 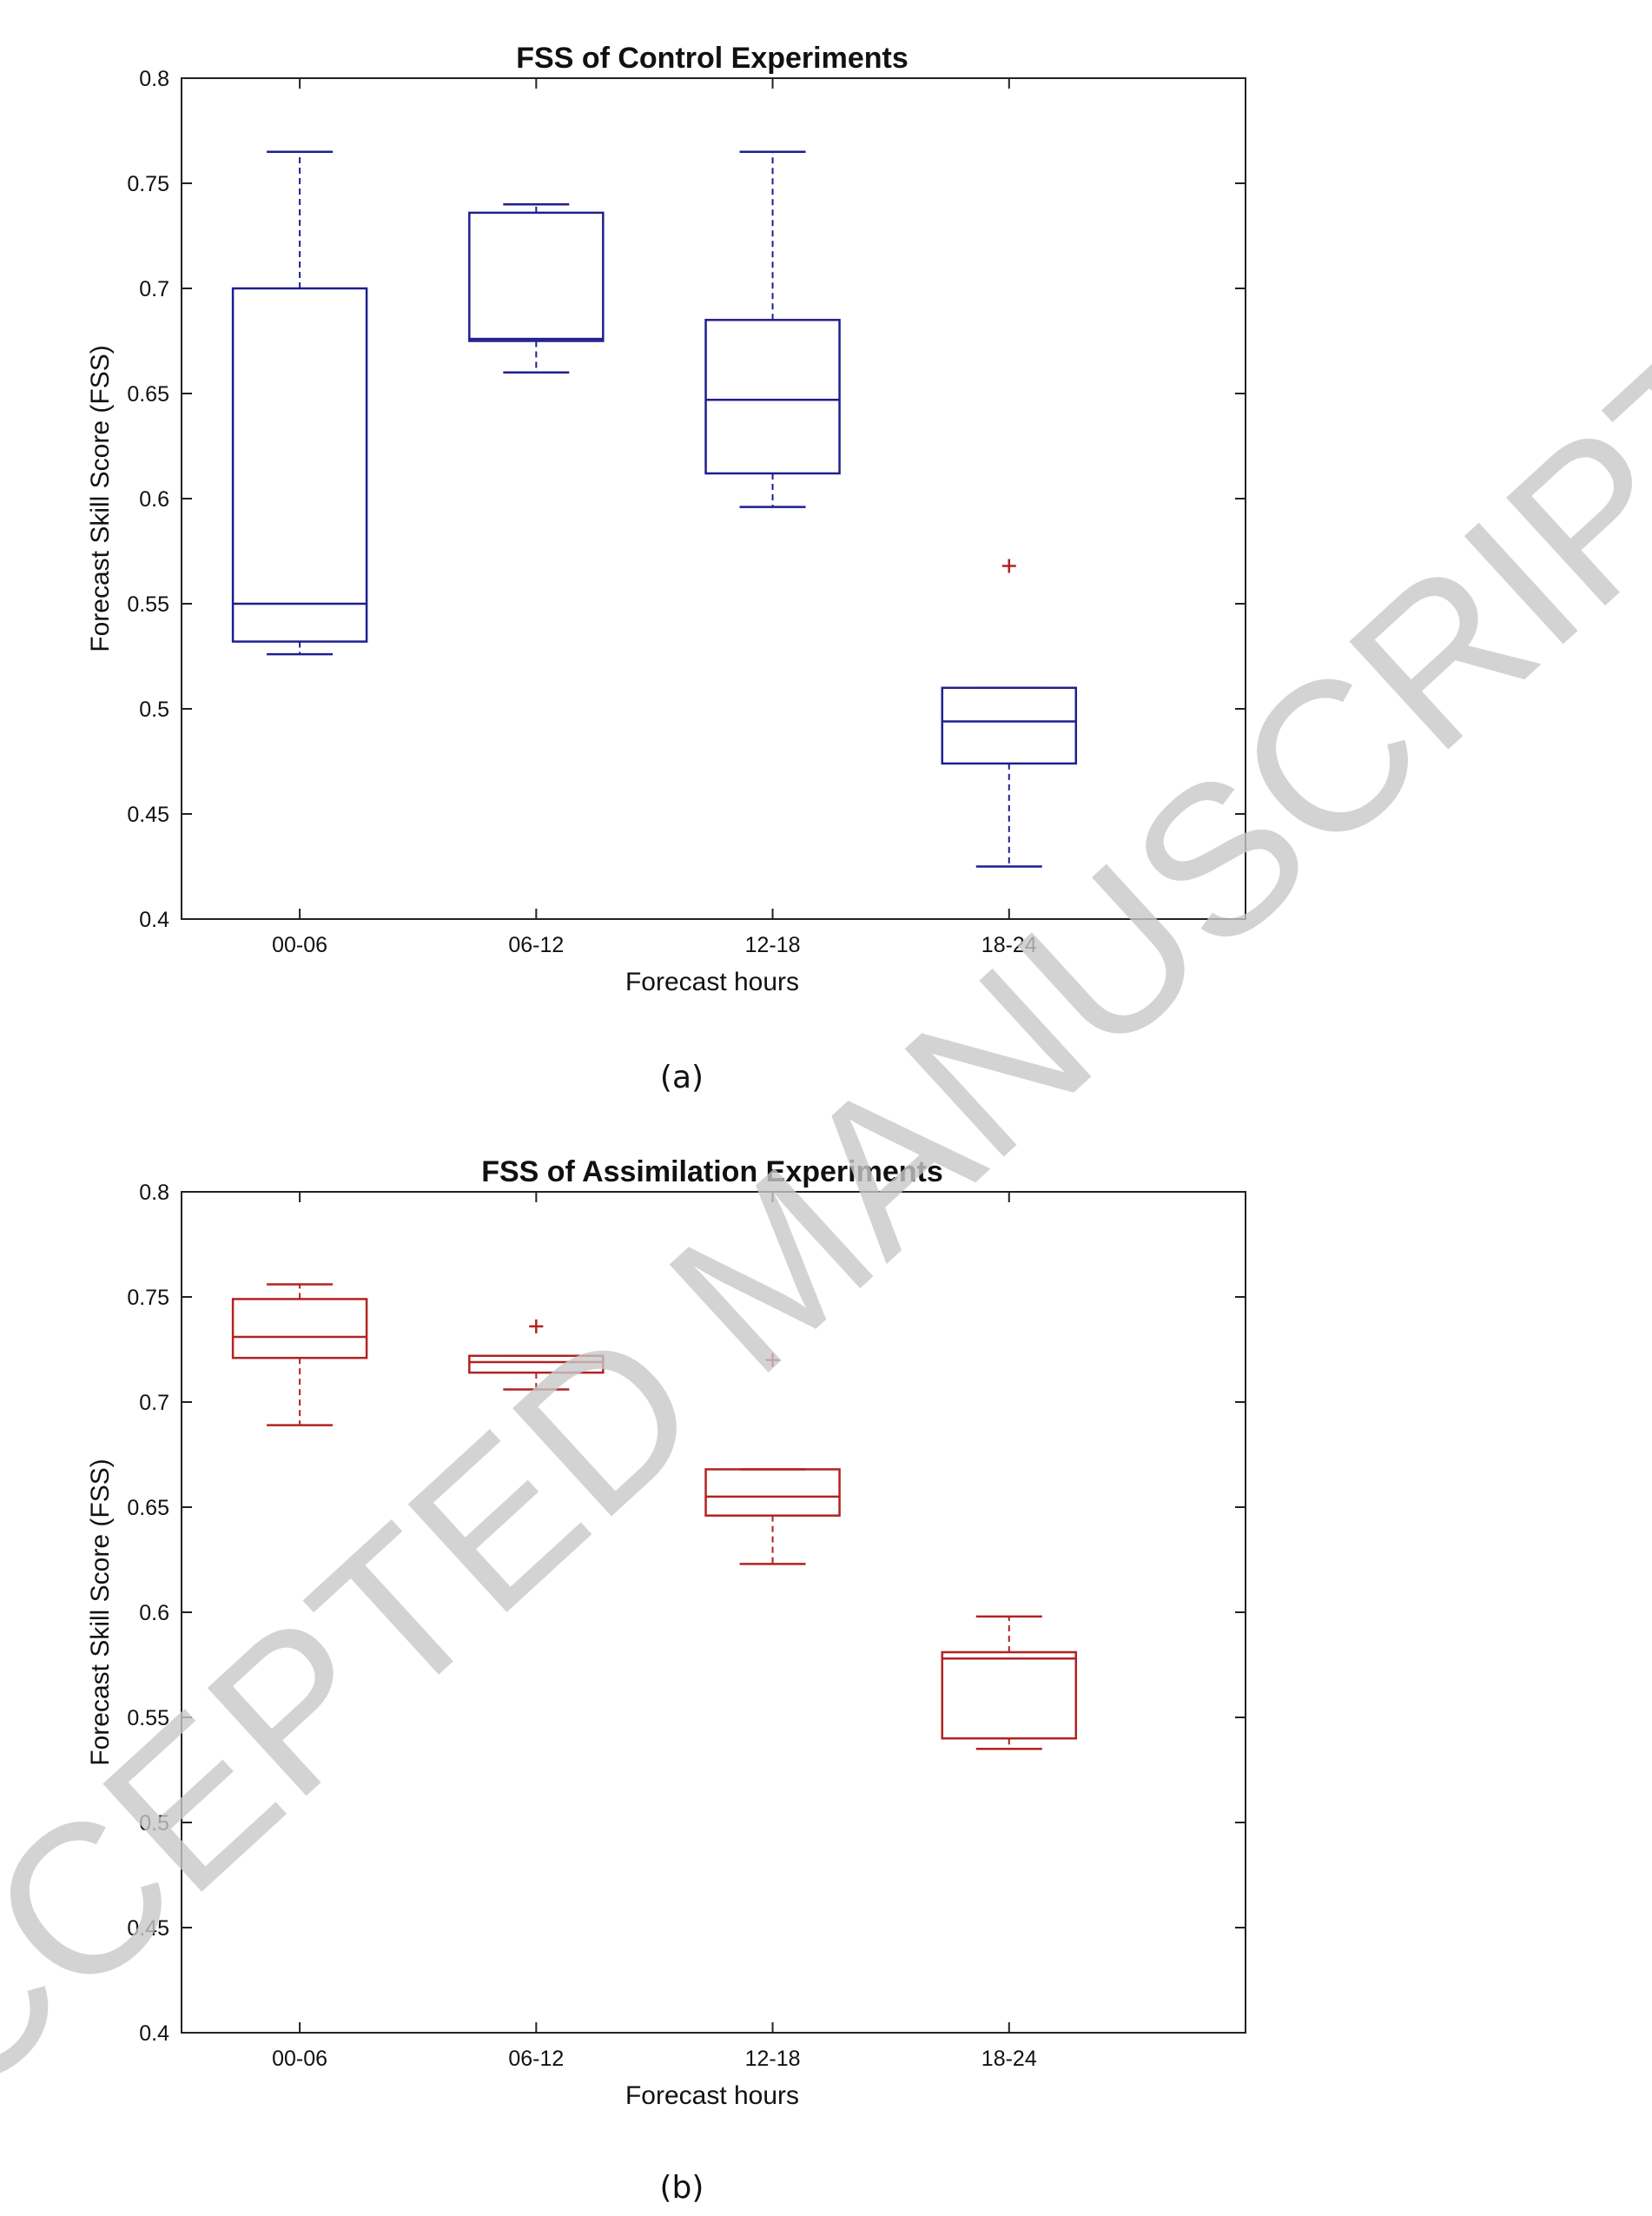 What do you see at coordinates (654, 1516) in the screenshot?
I see `box-series` at bounding box center [654, 1516].